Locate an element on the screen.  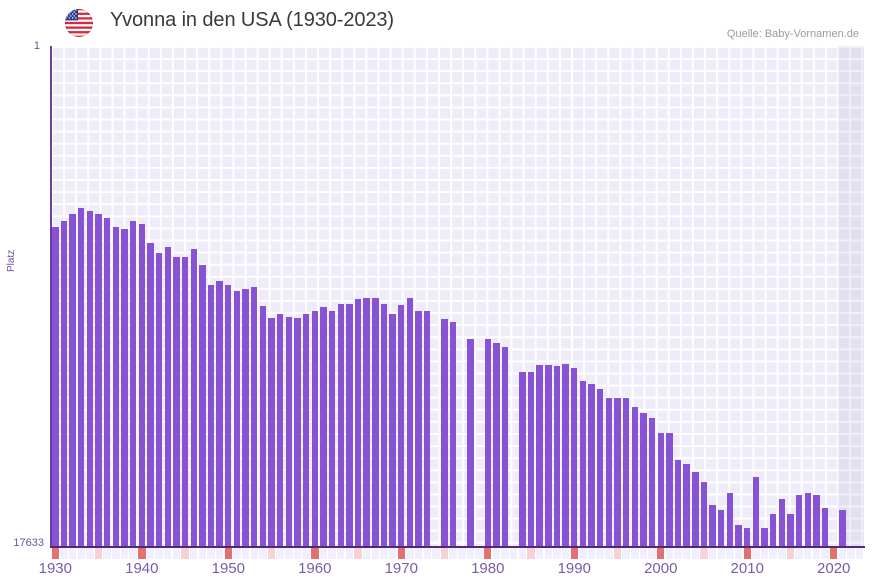
bar-2003 is located at coordinates (686, 504).